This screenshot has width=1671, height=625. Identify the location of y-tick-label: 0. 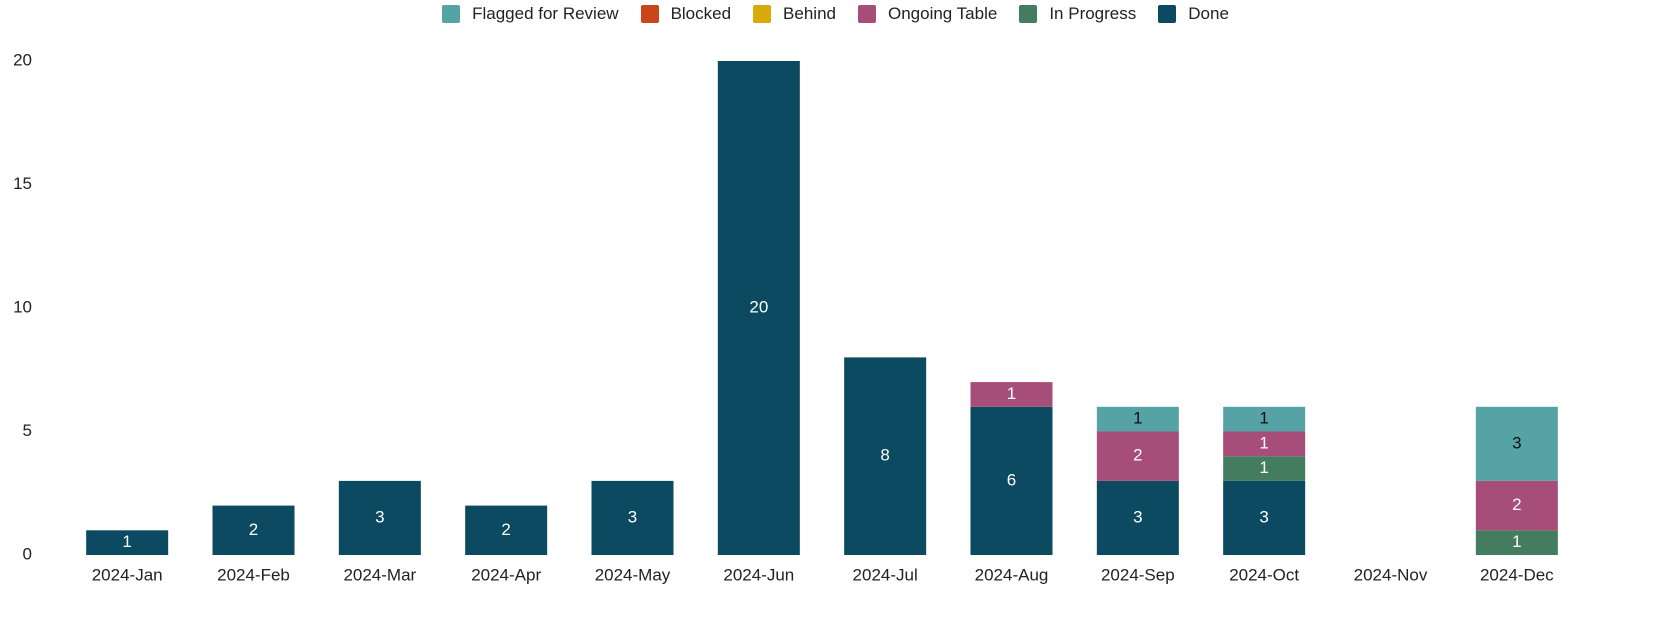
(27, 553).